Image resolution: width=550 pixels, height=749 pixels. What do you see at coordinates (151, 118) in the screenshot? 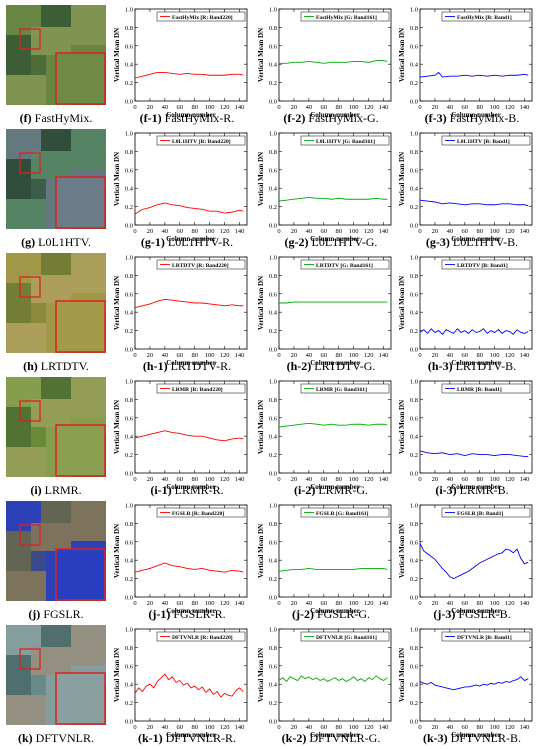
I see `caption-label: (f-1)` at bounding box center [151, 118].